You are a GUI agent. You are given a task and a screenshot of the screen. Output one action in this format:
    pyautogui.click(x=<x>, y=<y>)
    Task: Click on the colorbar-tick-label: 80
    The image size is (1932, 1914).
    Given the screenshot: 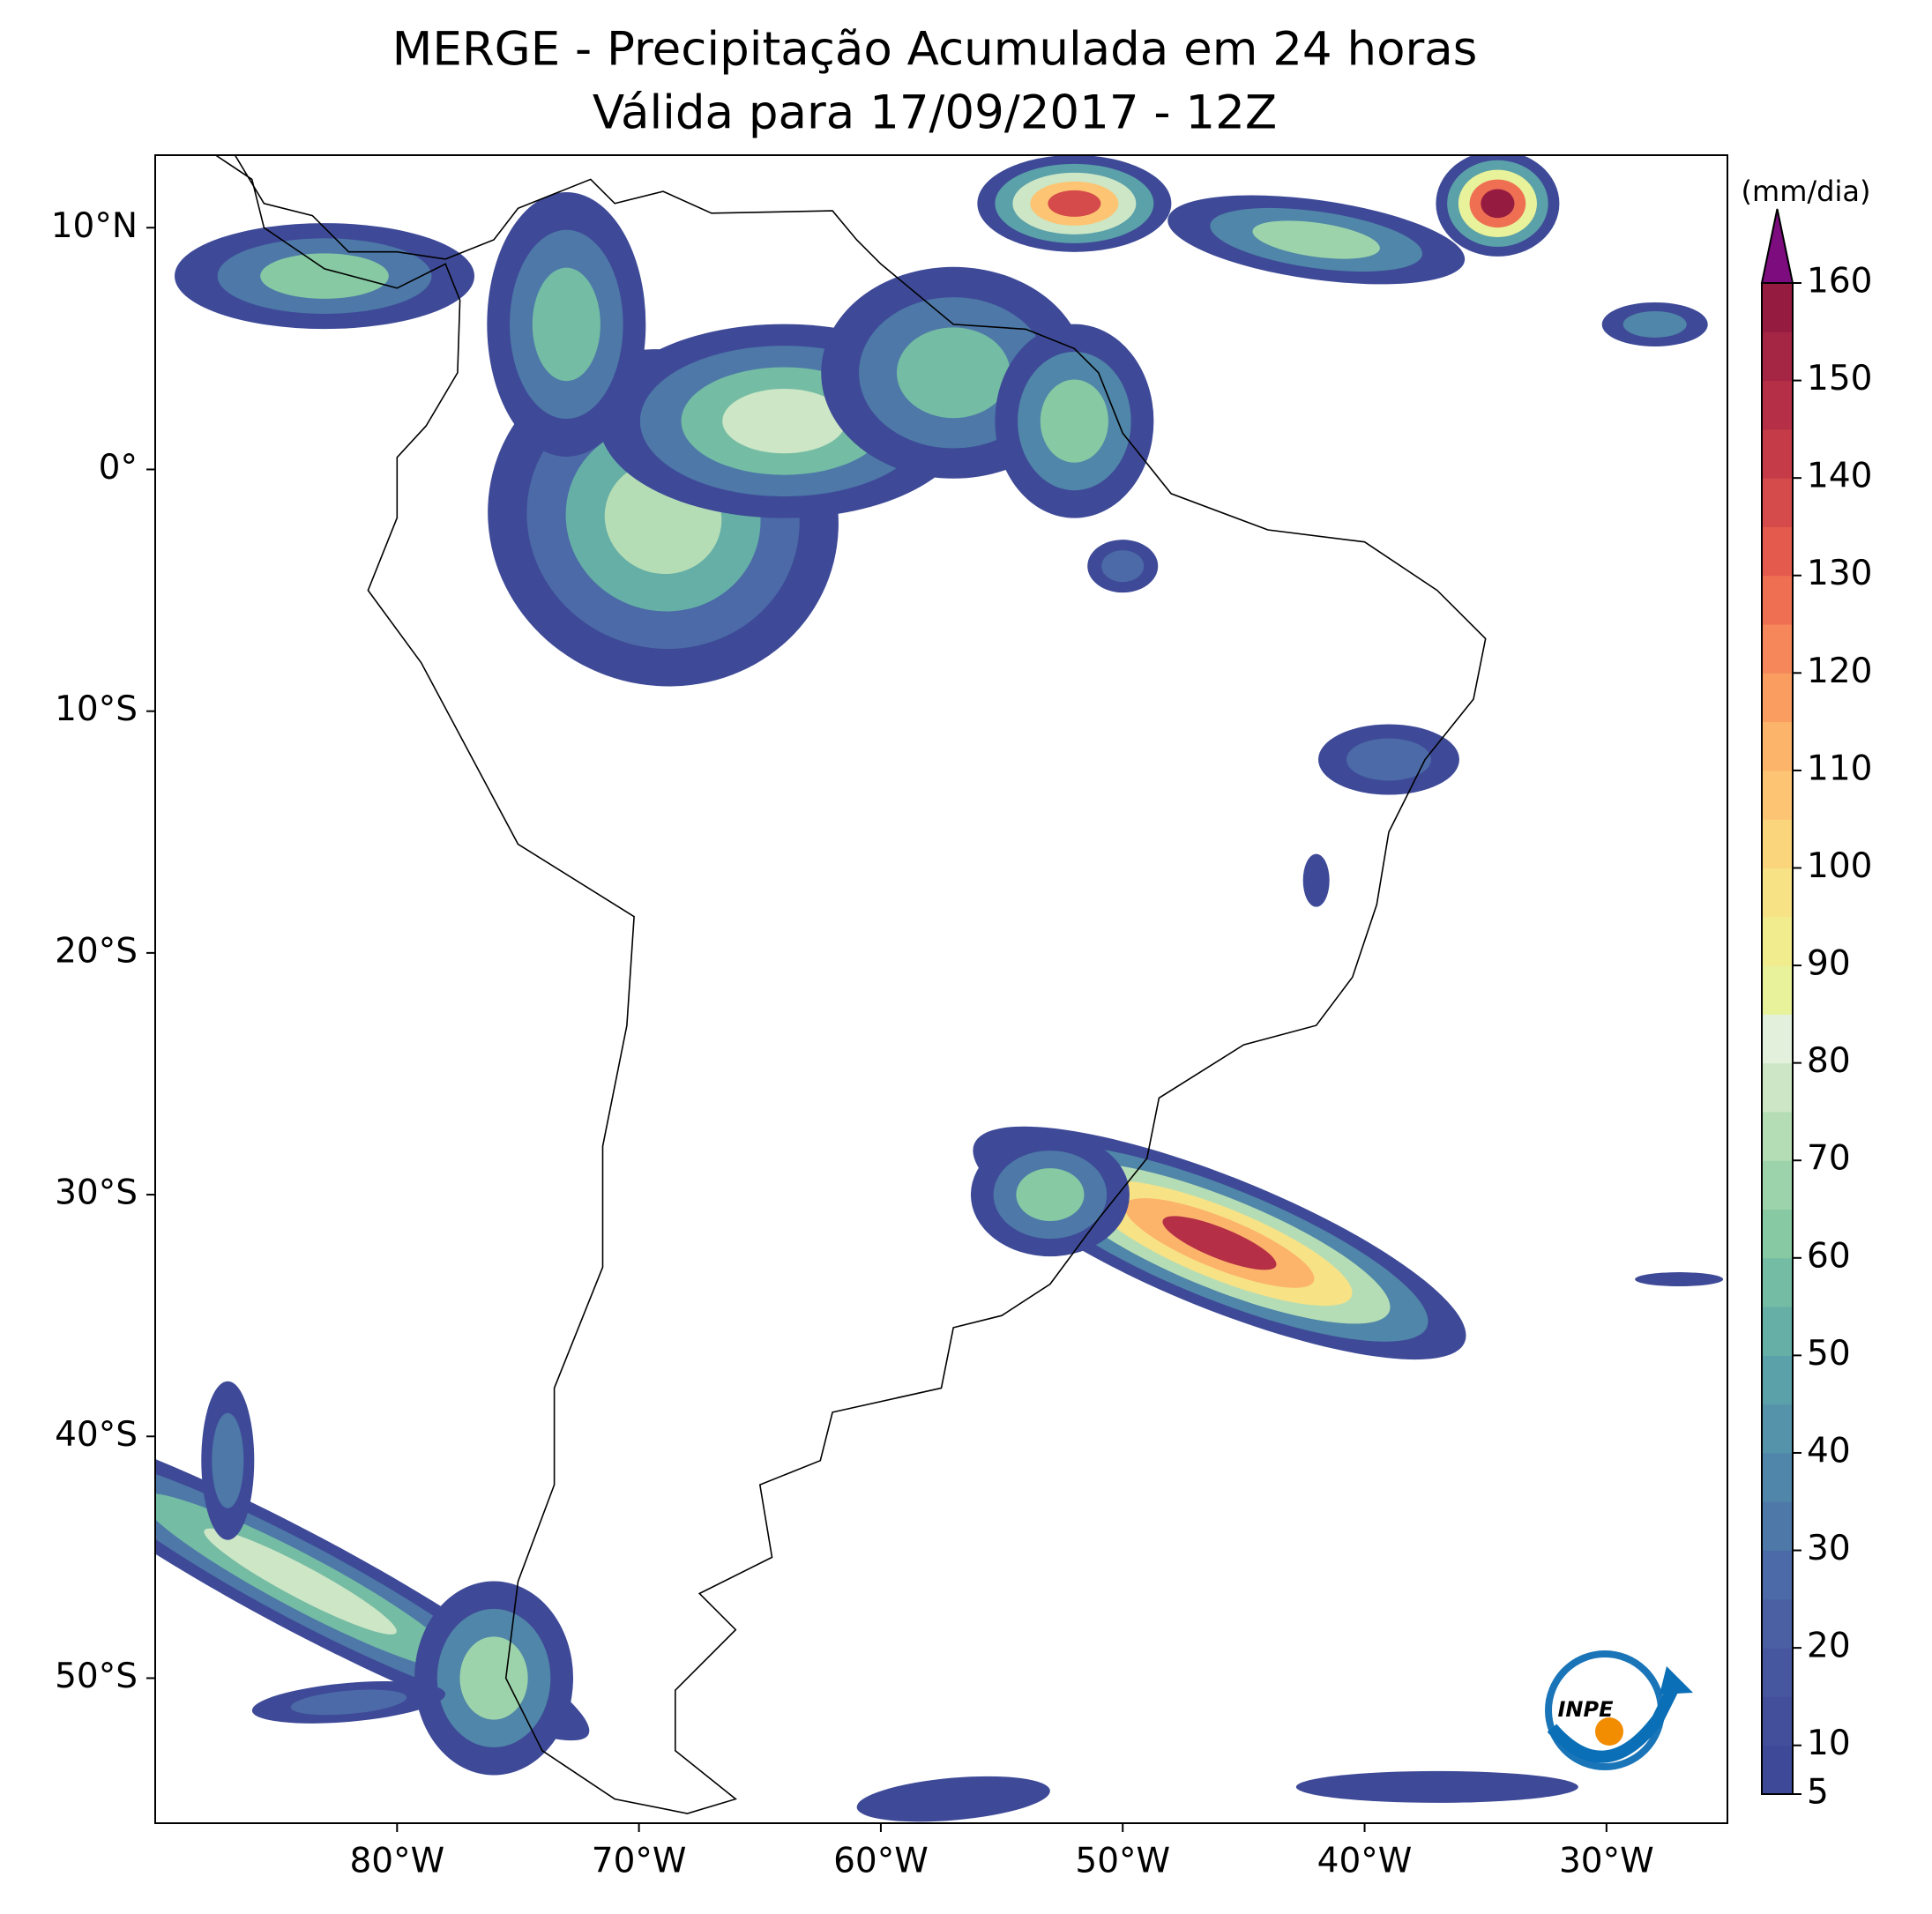 What is the action you would take?
    pyautogui.click(x=1829, y=1061)
    